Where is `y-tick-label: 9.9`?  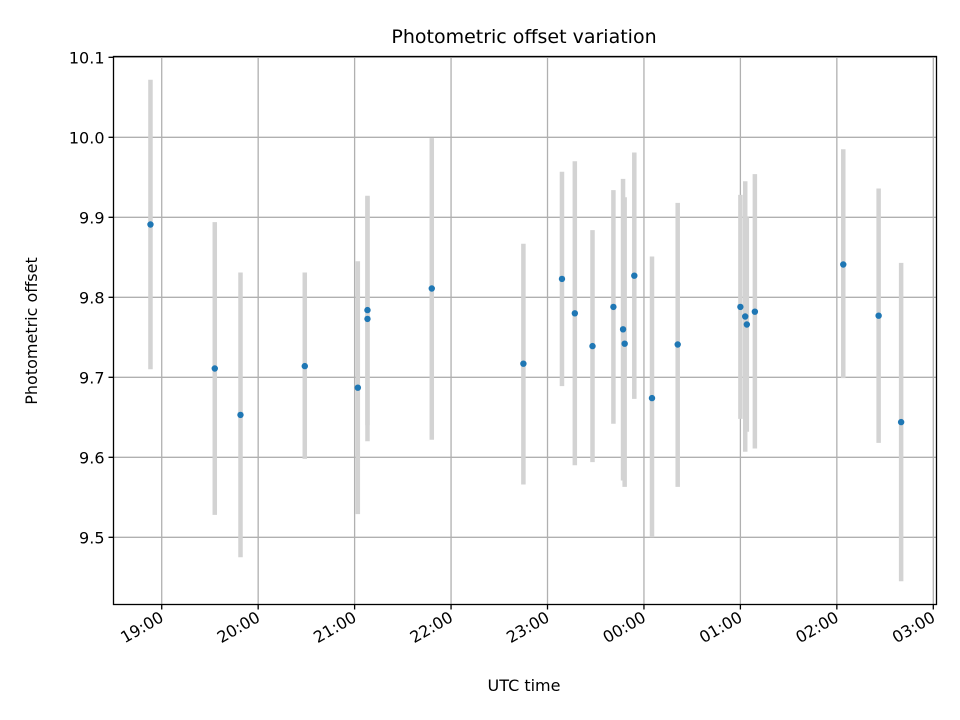
y-tick-label: 9.9 is located at coordinates (91, 217).